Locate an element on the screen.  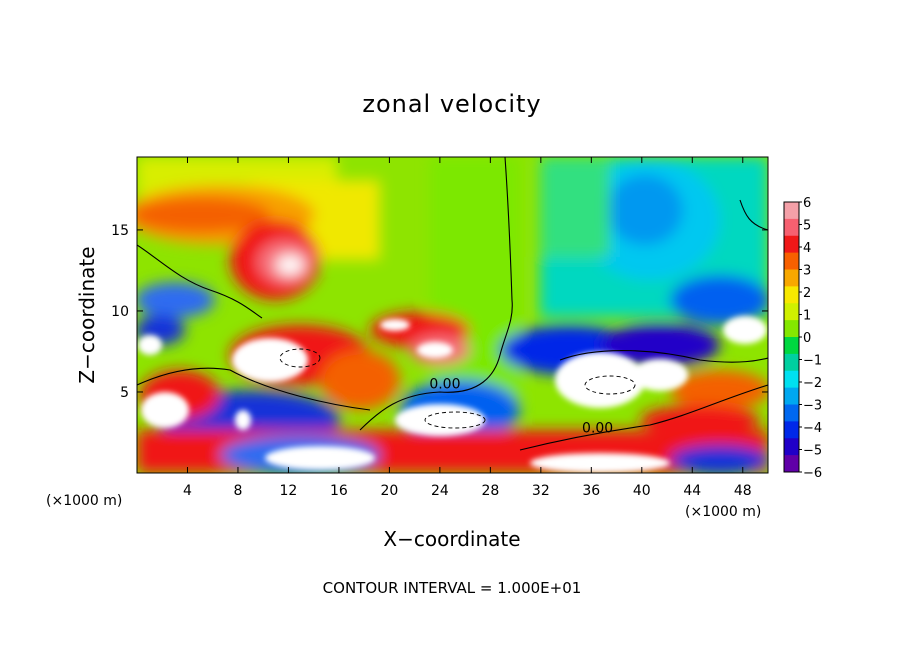
contour-labels: 0.00 0.00 is located at coordinates (521, 407).